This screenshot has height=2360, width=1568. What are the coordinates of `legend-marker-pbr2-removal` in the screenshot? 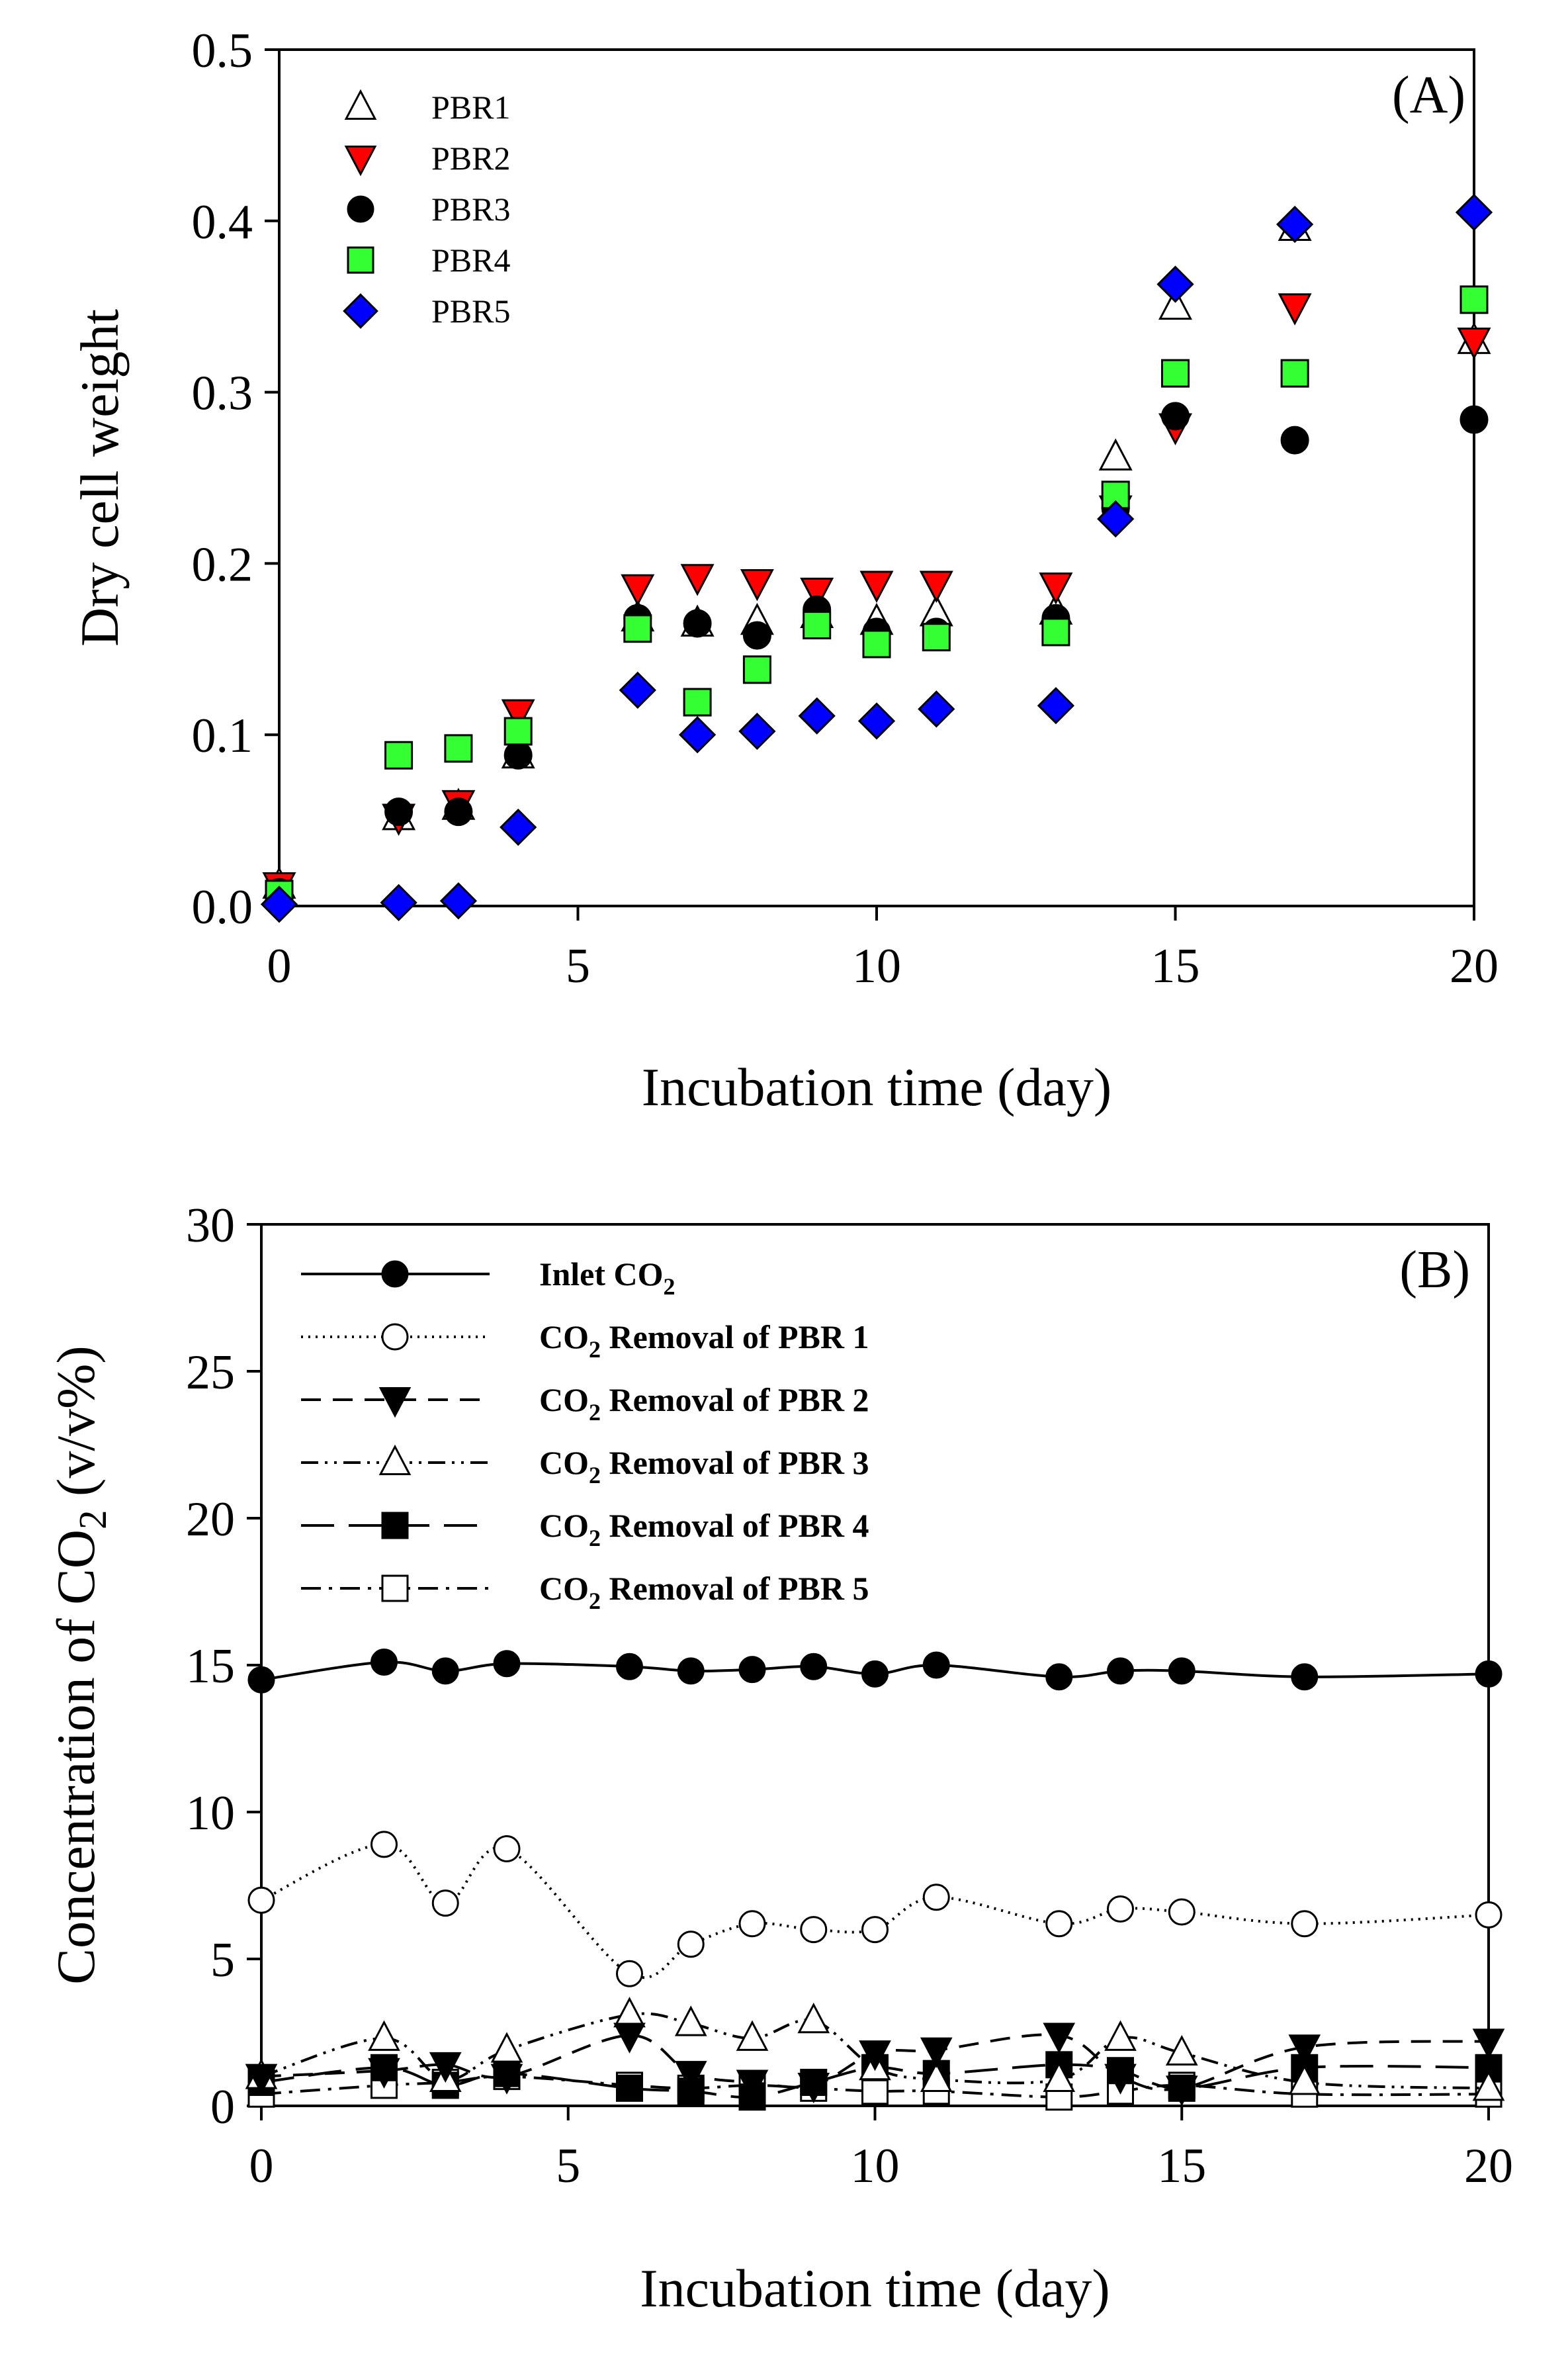 It's located at (395, 1402).